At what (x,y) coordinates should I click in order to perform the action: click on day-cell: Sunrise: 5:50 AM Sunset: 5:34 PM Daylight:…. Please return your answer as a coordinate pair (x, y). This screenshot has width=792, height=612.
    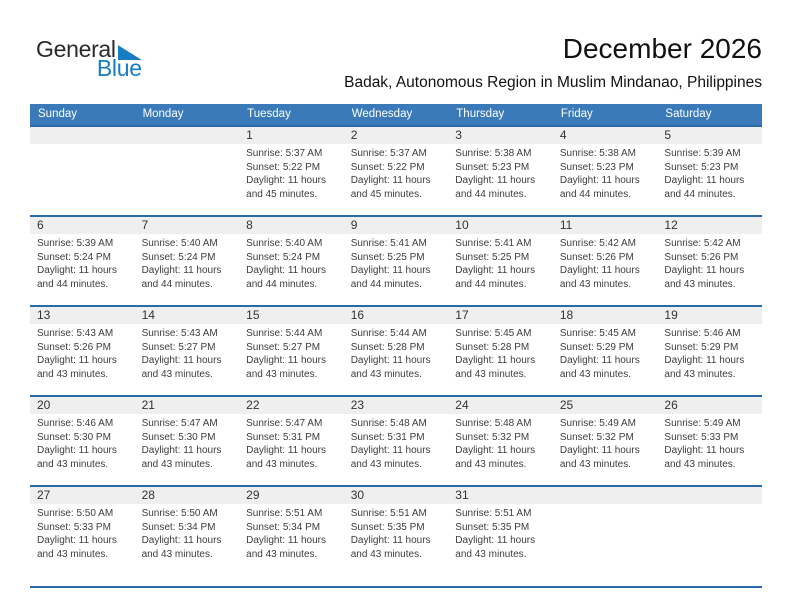
    Looking at the image, I should click on (187, 539).